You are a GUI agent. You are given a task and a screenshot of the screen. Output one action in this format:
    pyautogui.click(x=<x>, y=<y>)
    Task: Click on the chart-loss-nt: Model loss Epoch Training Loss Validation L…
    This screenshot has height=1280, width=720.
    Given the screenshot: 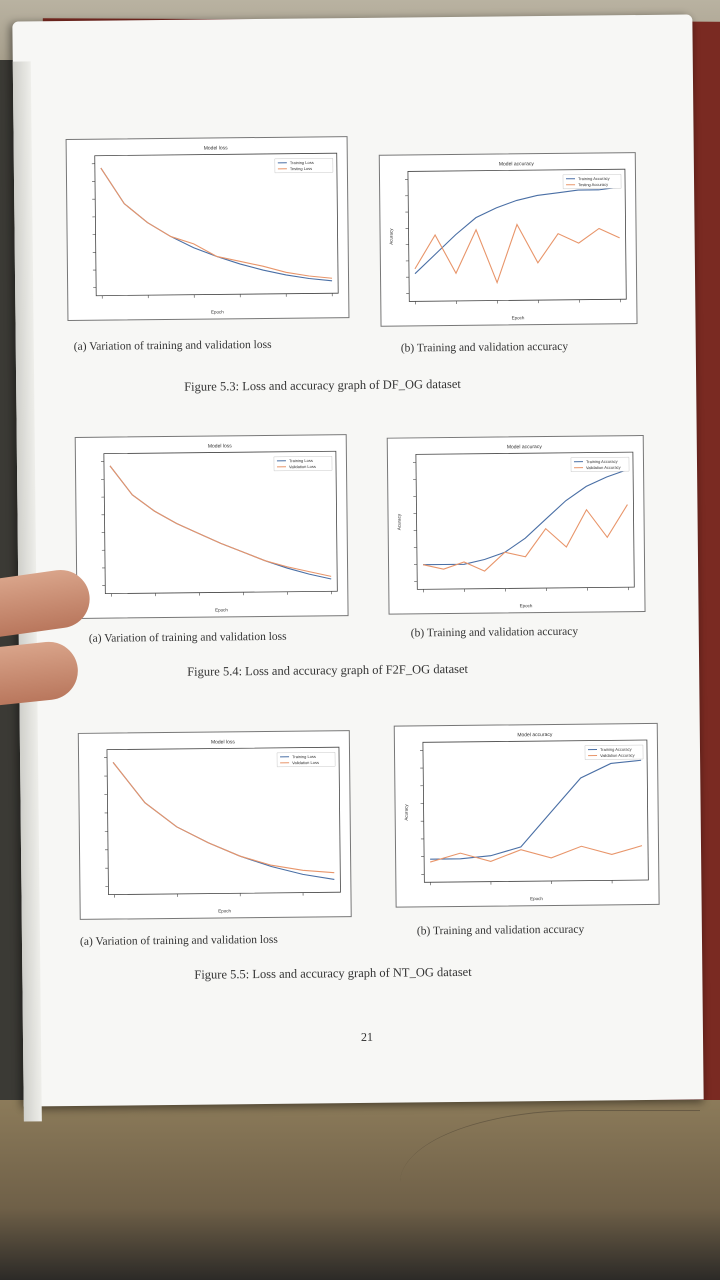 What is the action you would take?
    pyautogui.click(x=214, y=825)
    